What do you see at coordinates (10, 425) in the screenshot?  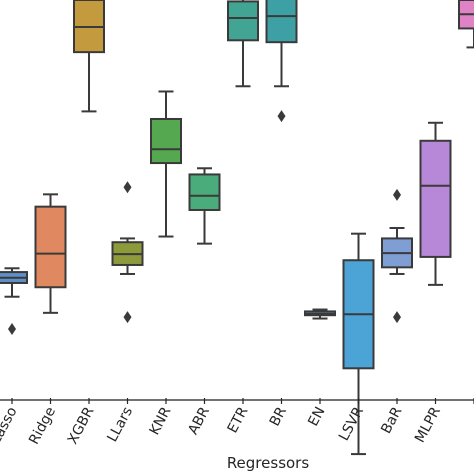 I see `x-tick-label-lasso: Lasso` at bounding box center [10, 425].